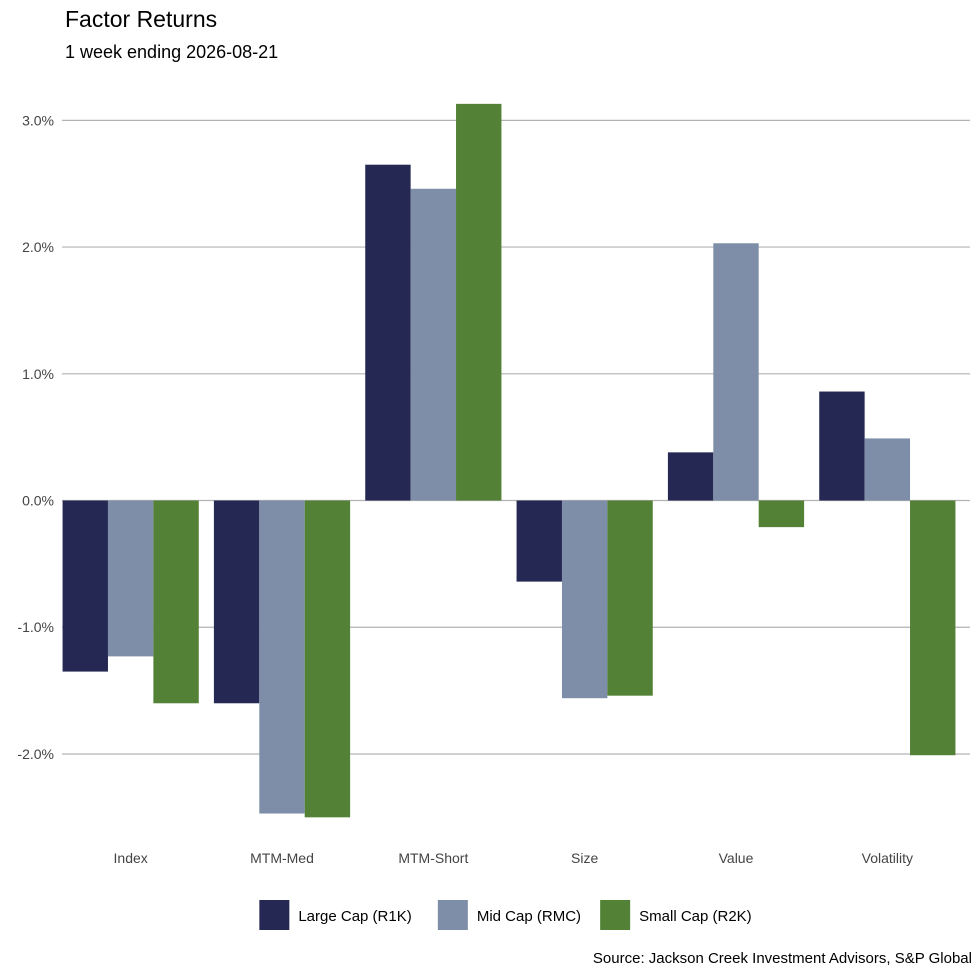 This screenshot has width=980, height=980. What do you see at coordinates (887, 858) in the screenshot?
I see `x-tick-label: Volatility` at bounding box center [887, 858].